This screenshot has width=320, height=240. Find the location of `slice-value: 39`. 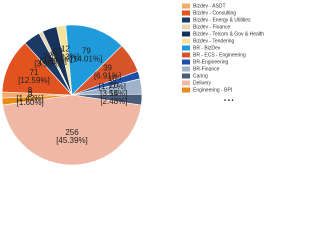

slice-value: 39 is located at coordinates (107, 68).